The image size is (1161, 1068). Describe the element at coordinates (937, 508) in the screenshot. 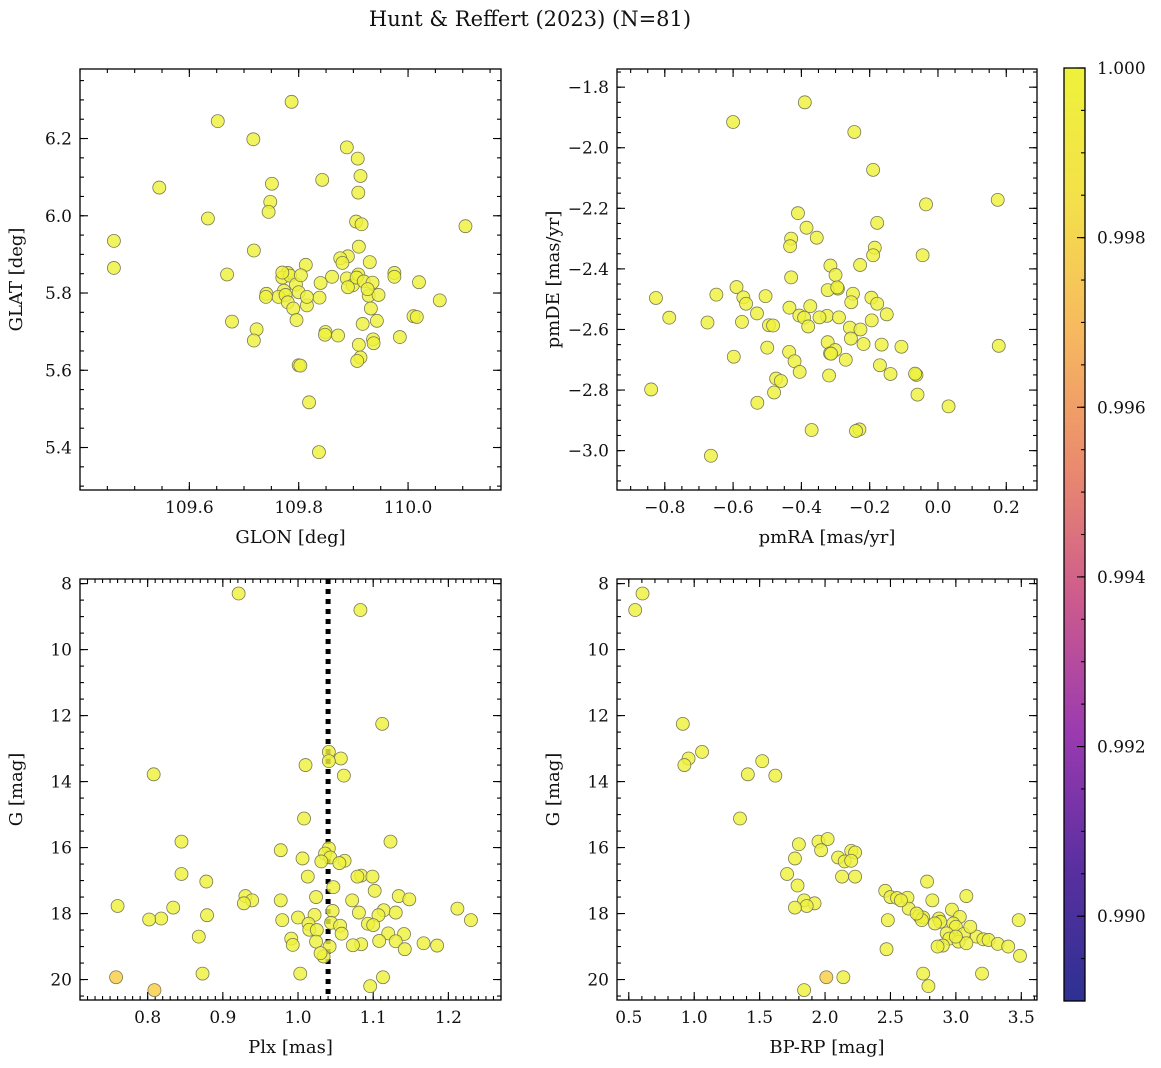

I see `x-tick-label: 0.0` at that location.